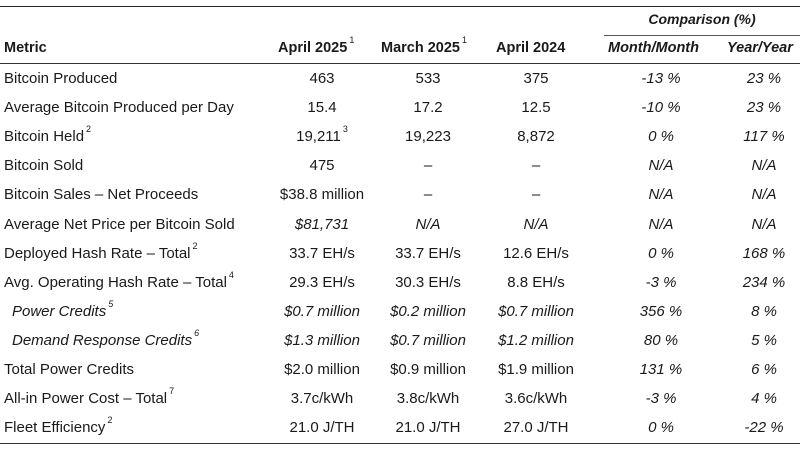  I want to click on comparison-group-header: Comparison (%), so click(702, 19).